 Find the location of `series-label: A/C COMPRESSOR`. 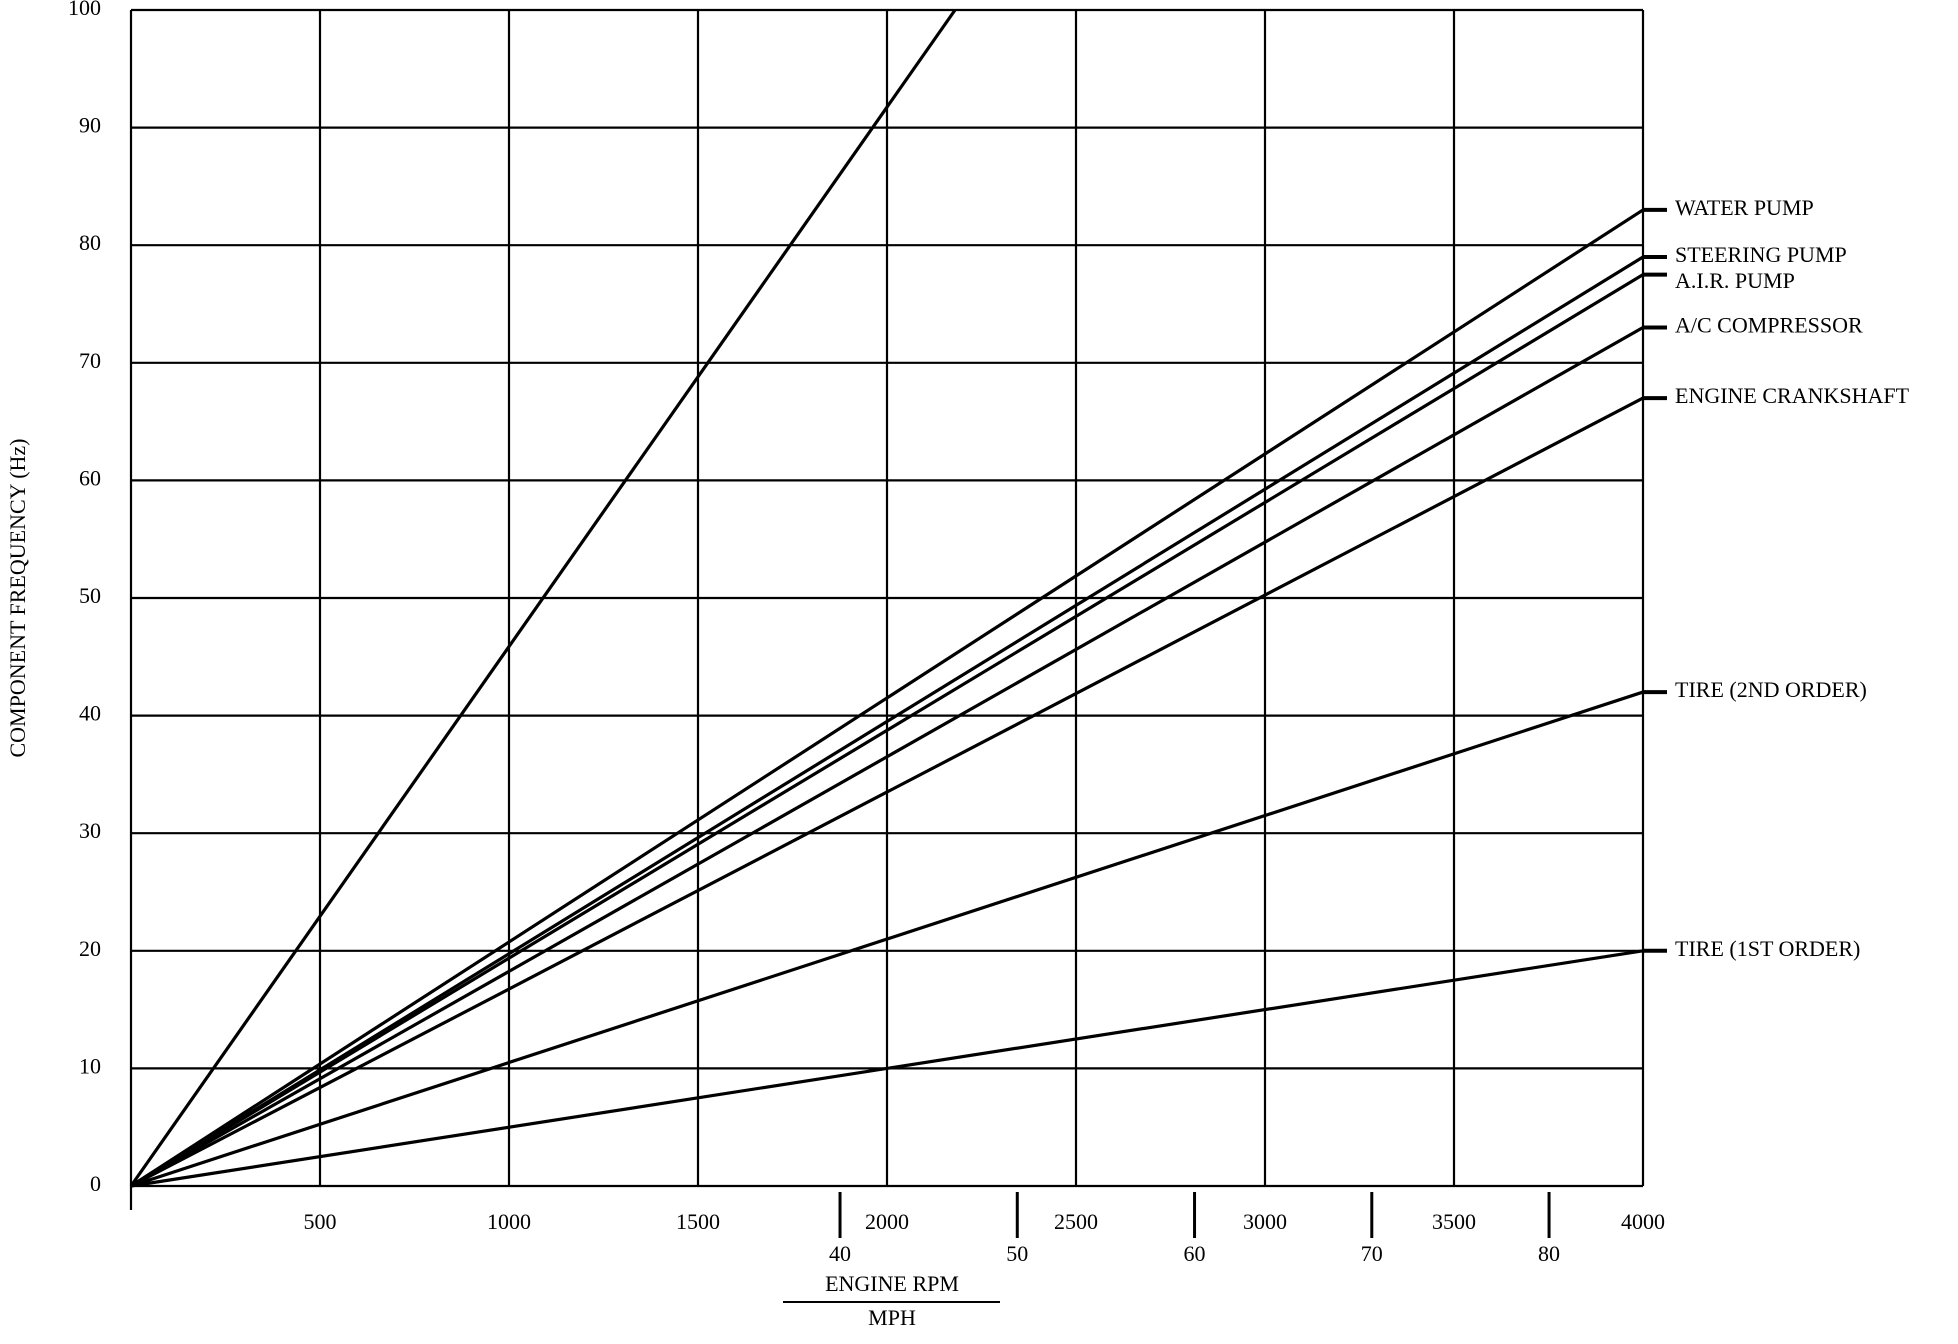

series-label: A/C COMPRESSOR is located at coordinates (1769, 325).